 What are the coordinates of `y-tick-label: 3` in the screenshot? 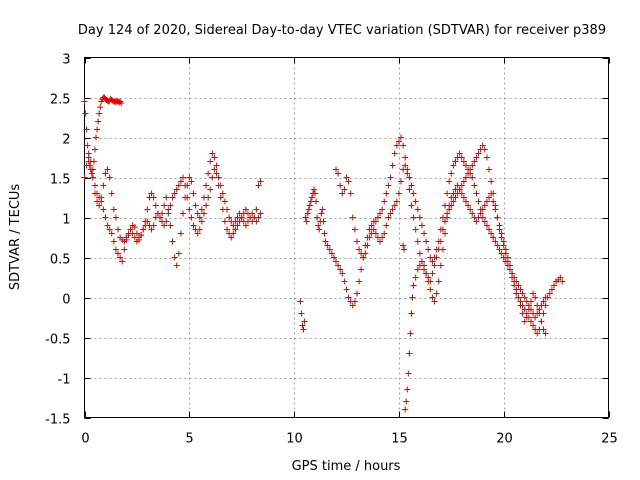 It's located at (66, 60).